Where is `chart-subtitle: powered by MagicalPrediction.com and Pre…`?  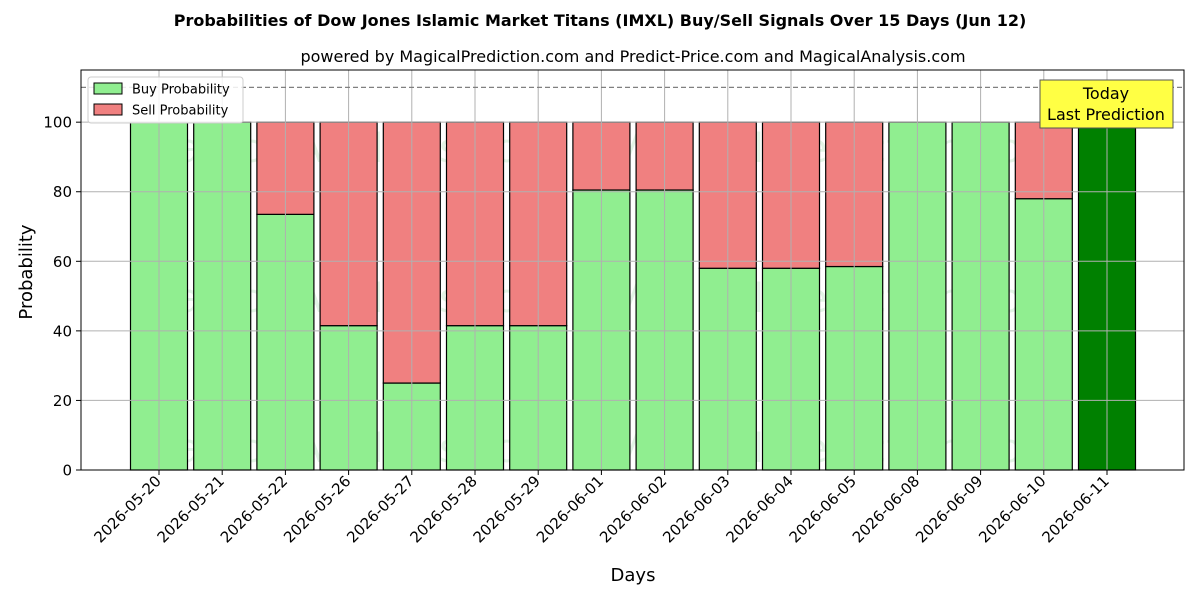
chart-subtitle: powered by MagicalPrediction.com and Pre… is located at coordinates (632, 56).